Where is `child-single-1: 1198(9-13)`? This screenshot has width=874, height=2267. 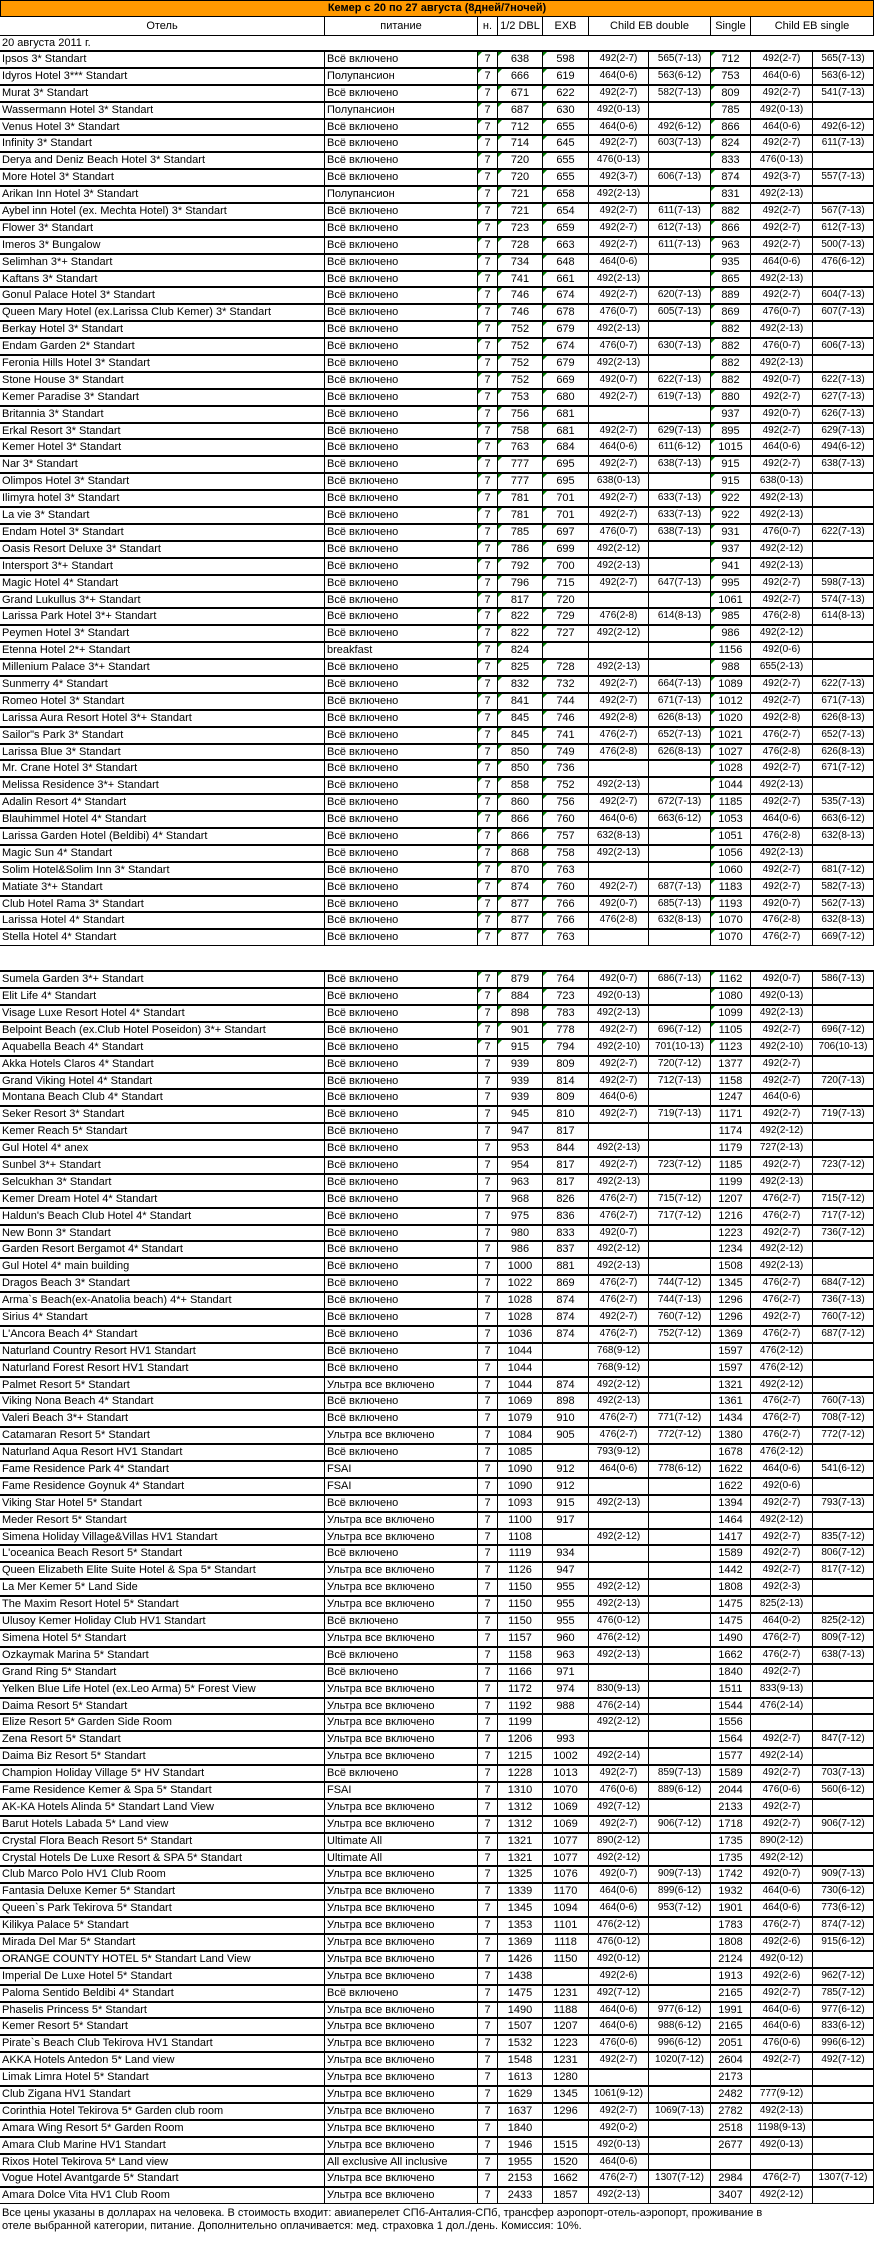
child-single-1: 1198(9-13) is located at coordinates (782, 2128).